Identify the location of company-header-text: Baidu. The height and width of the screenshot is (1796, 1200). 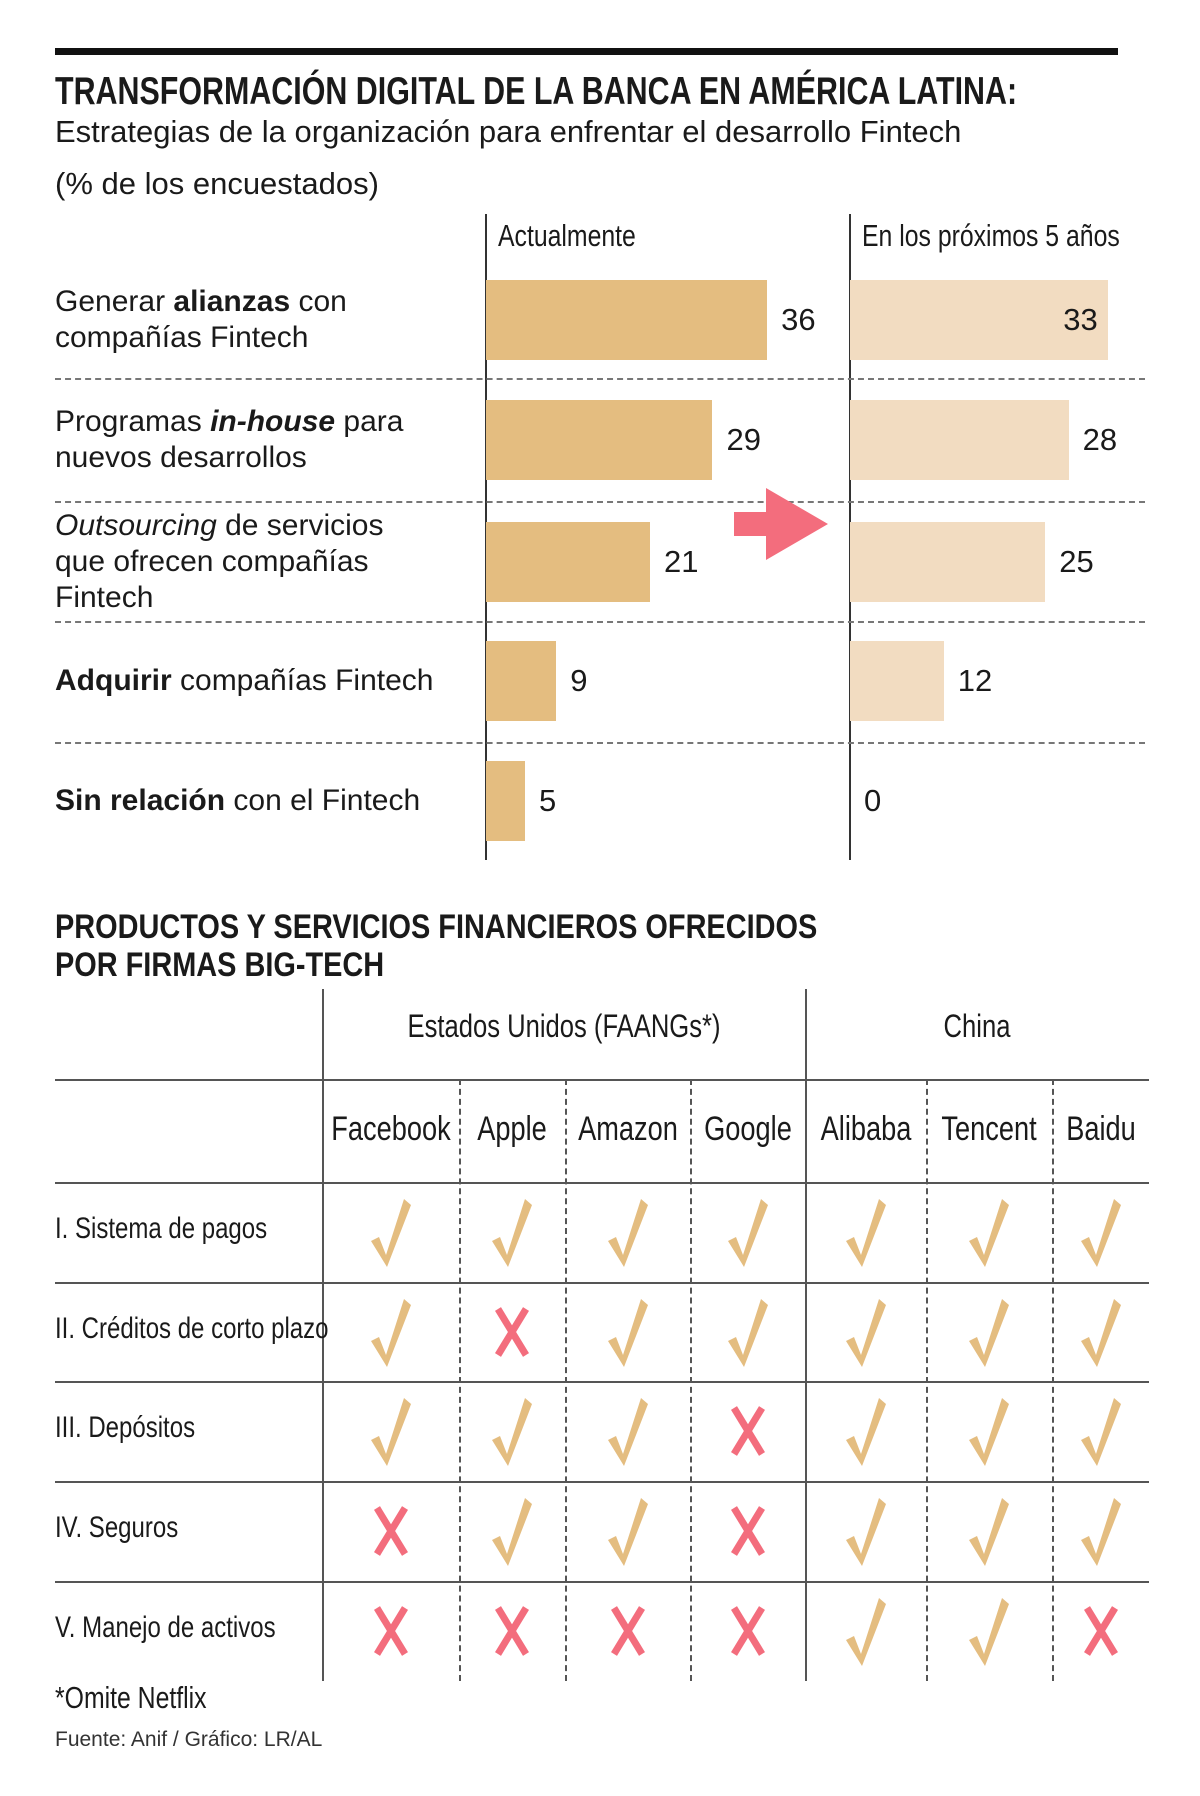
(1100, 1129).